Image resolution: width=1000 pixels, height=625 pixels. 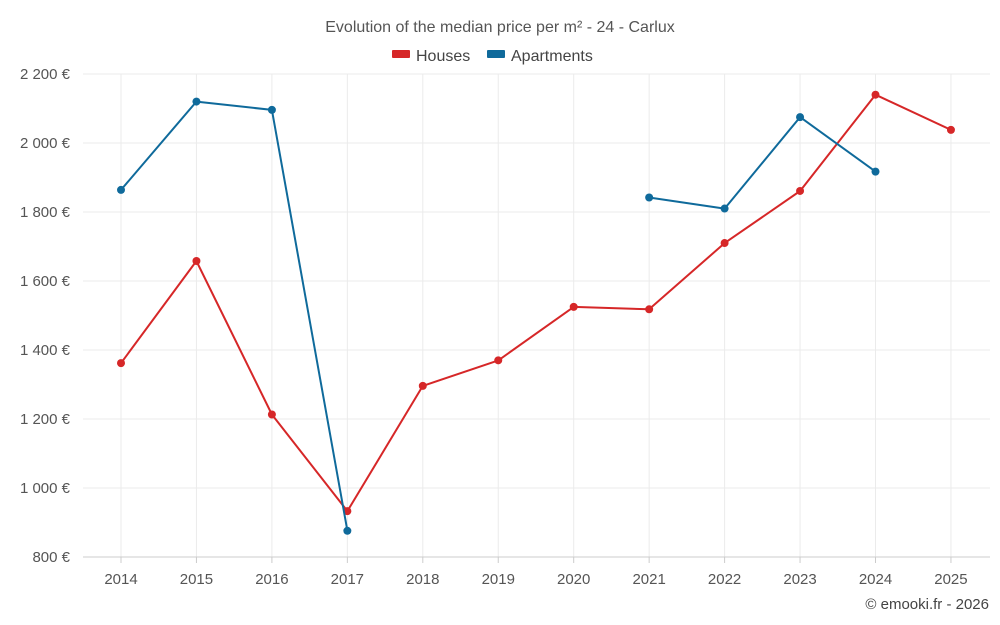 What do you see at coordinates (875, 171) in the screenshot?
I see `data-point-apartments-2024` at bounding box center [875, 171].